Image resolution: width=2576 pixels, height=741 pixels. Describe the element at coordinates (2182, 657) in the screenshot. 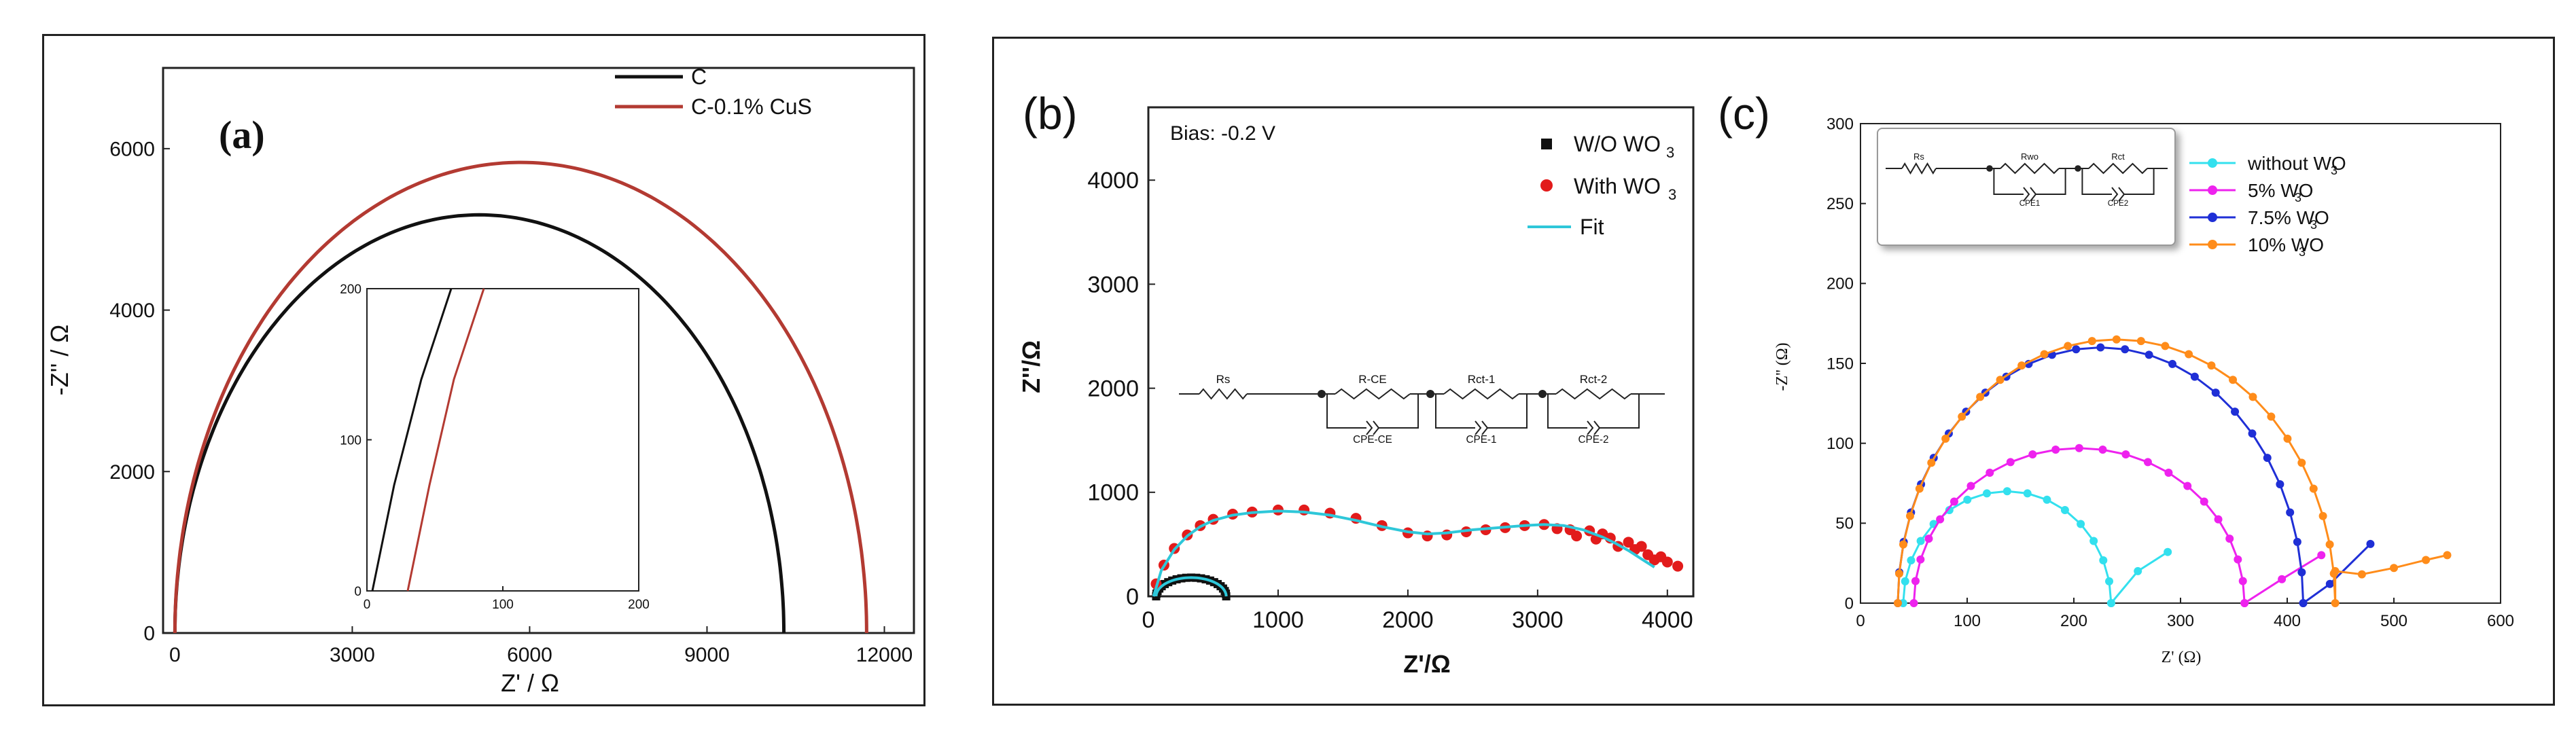

I see `panel-c-x-axis-label: Z' (Ω)` at that location.